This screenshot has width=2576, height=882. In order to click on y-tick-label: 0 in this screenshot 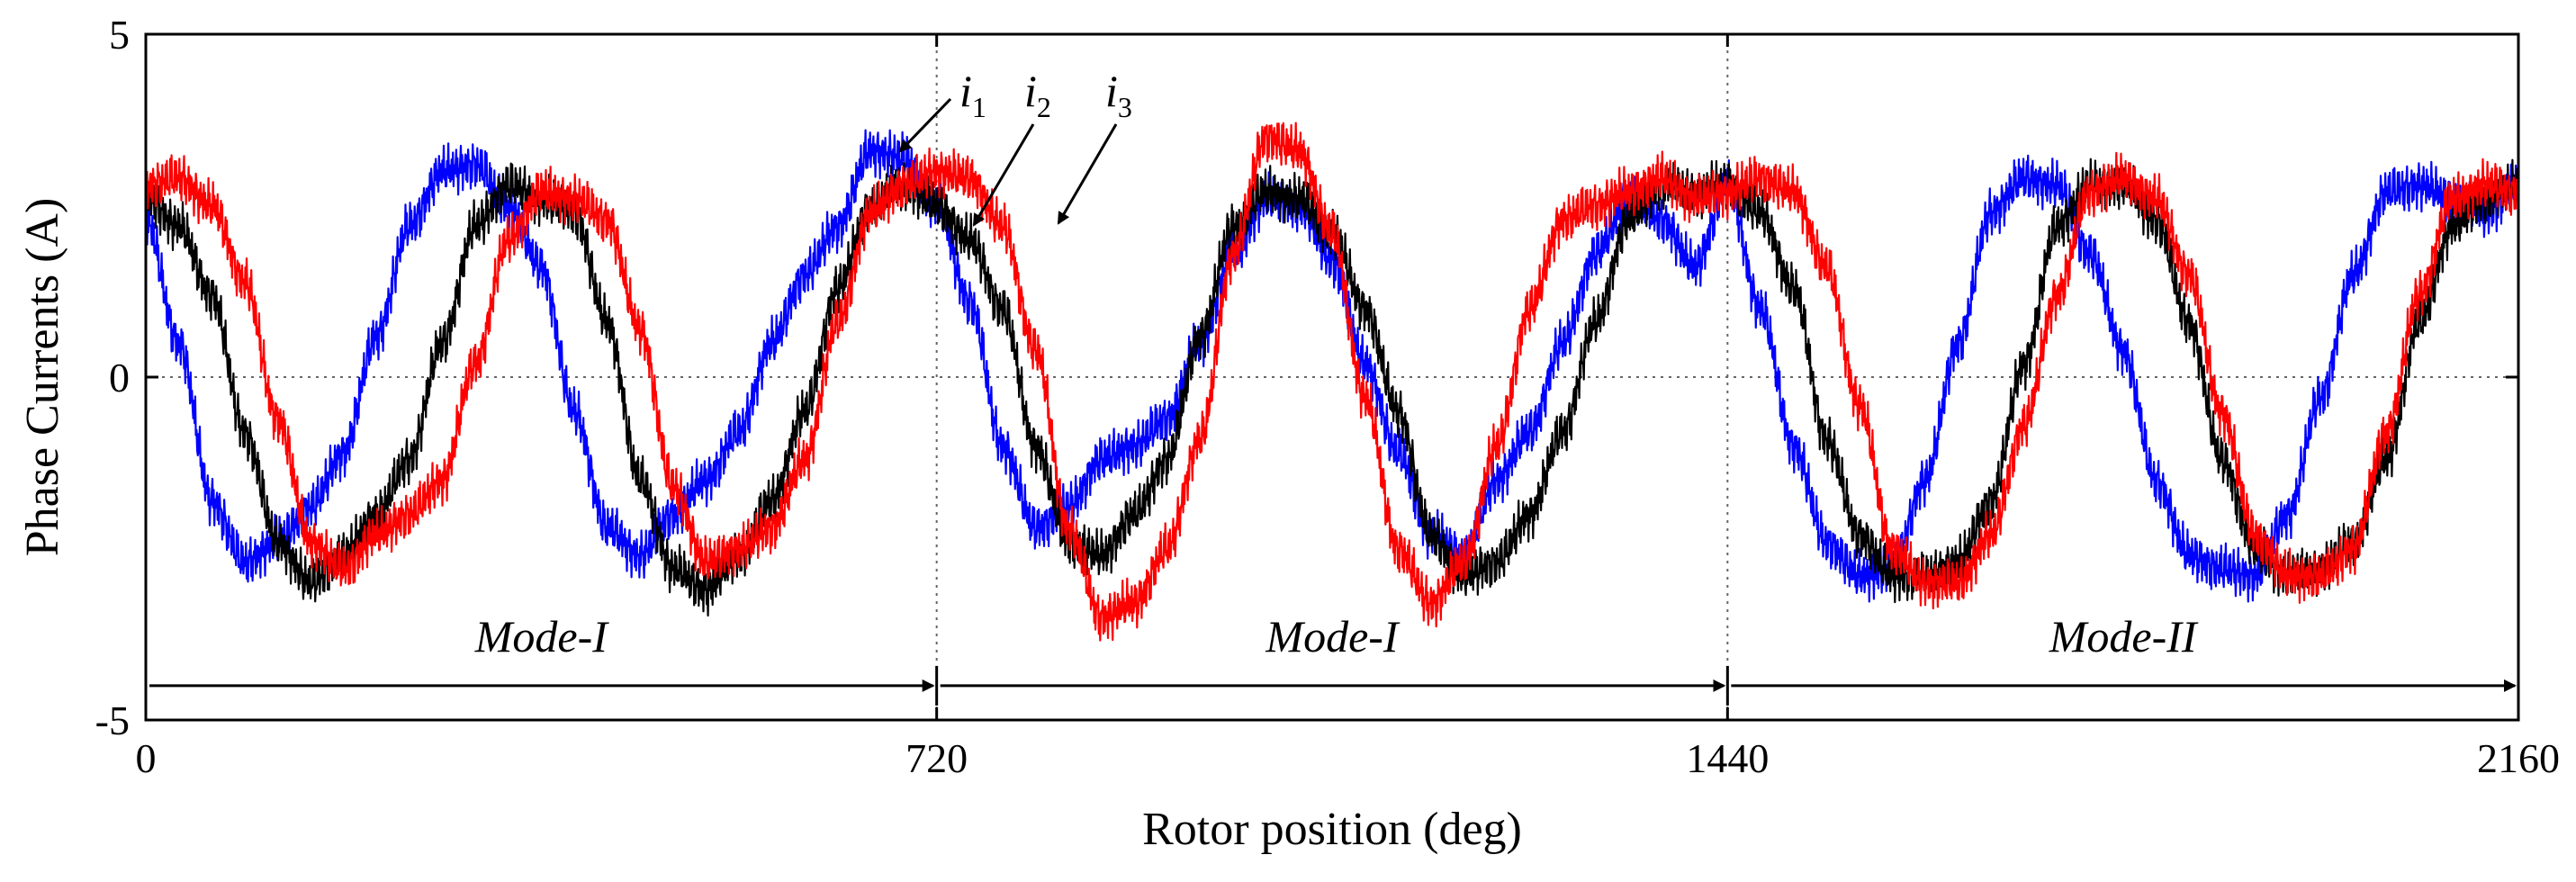, I will do `click(119, 377)`.